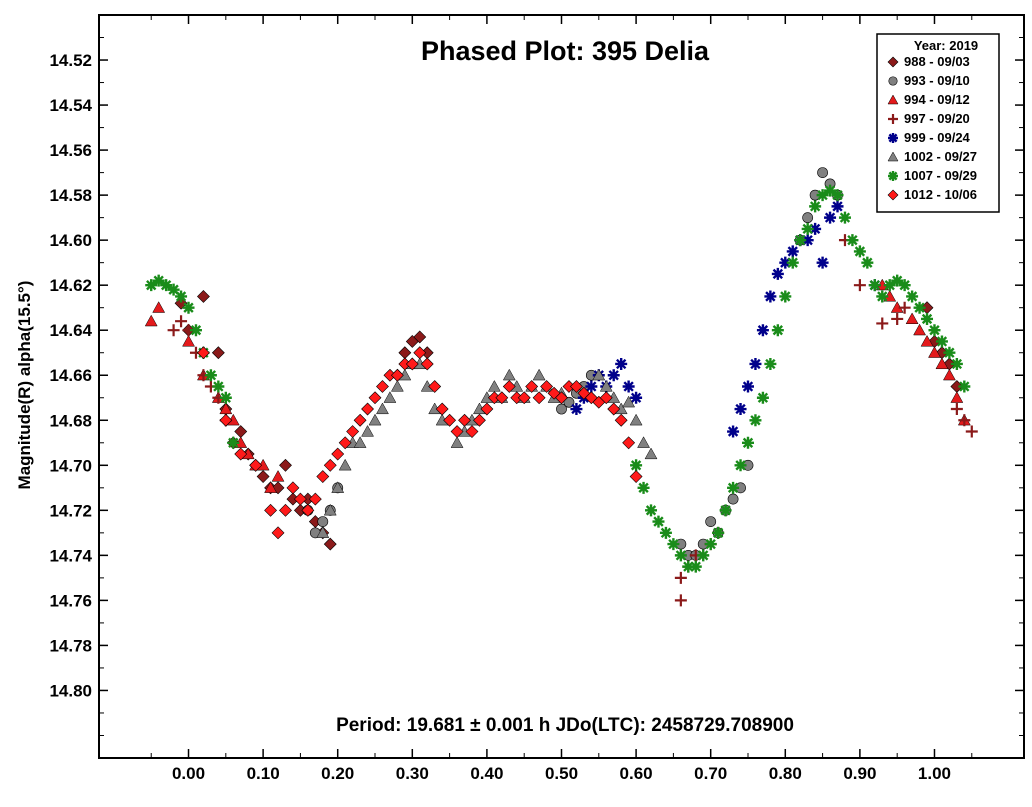 The width and height of the screenshot is (1032, 807). Describe the element at coordinates (565, 51) in the screenshot. I see `chart-title: Phased Plot: 395 Delia` at that location.